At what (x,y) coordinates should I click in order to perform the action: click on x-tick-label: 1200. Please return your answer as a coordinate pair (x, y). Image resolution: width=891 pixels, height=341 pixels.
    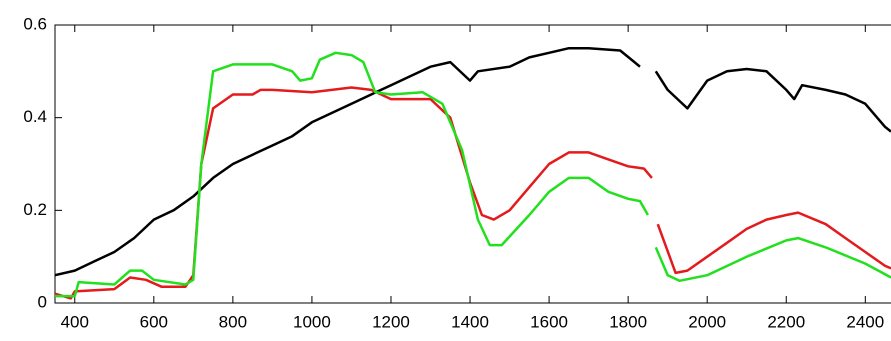
    Looking at the image, I should click on (391, 321).